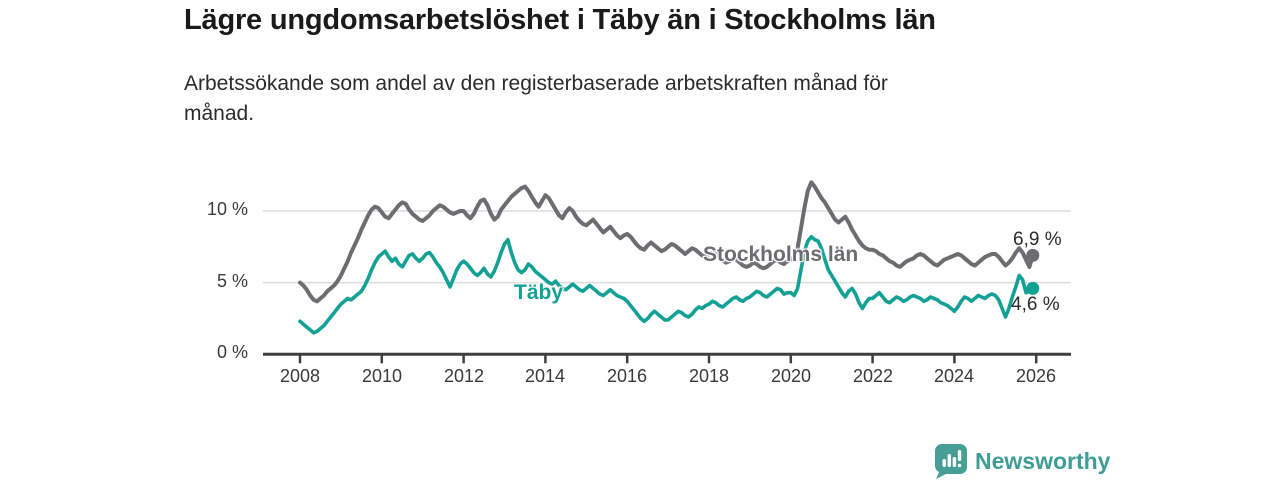  I want to click on series-line-stockholms-lan, so click(666, 242).